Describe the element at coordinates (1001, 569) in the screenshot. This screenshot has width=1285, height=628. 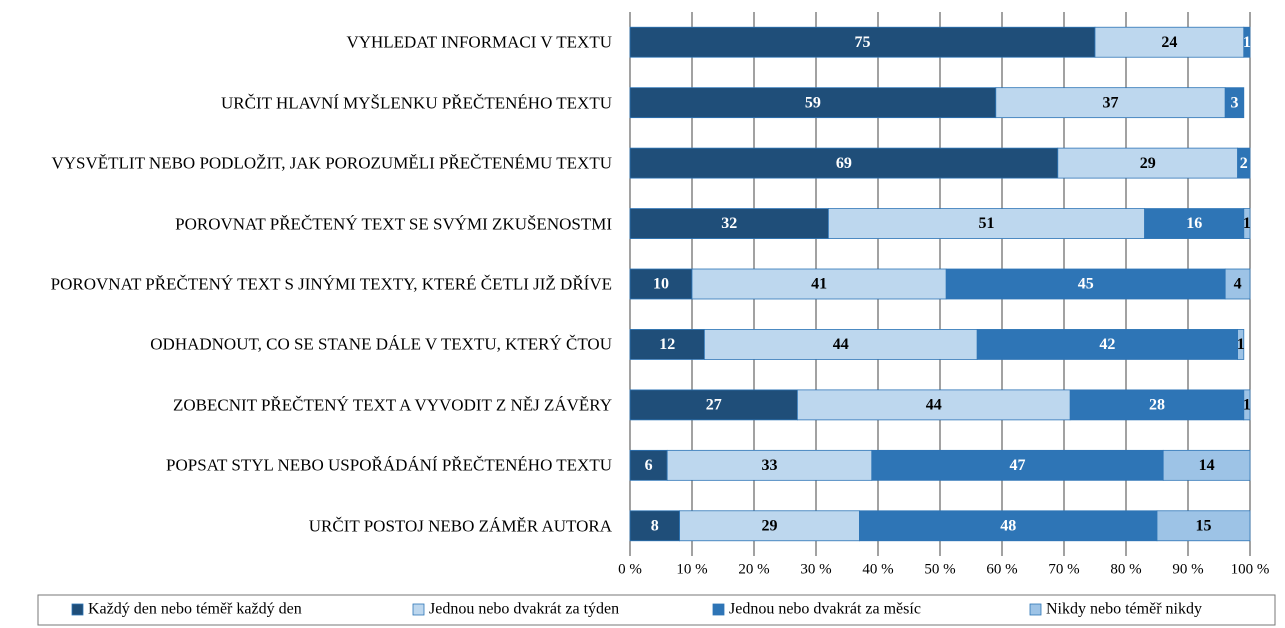
I see `x-tick-label: 60 %` at that location.